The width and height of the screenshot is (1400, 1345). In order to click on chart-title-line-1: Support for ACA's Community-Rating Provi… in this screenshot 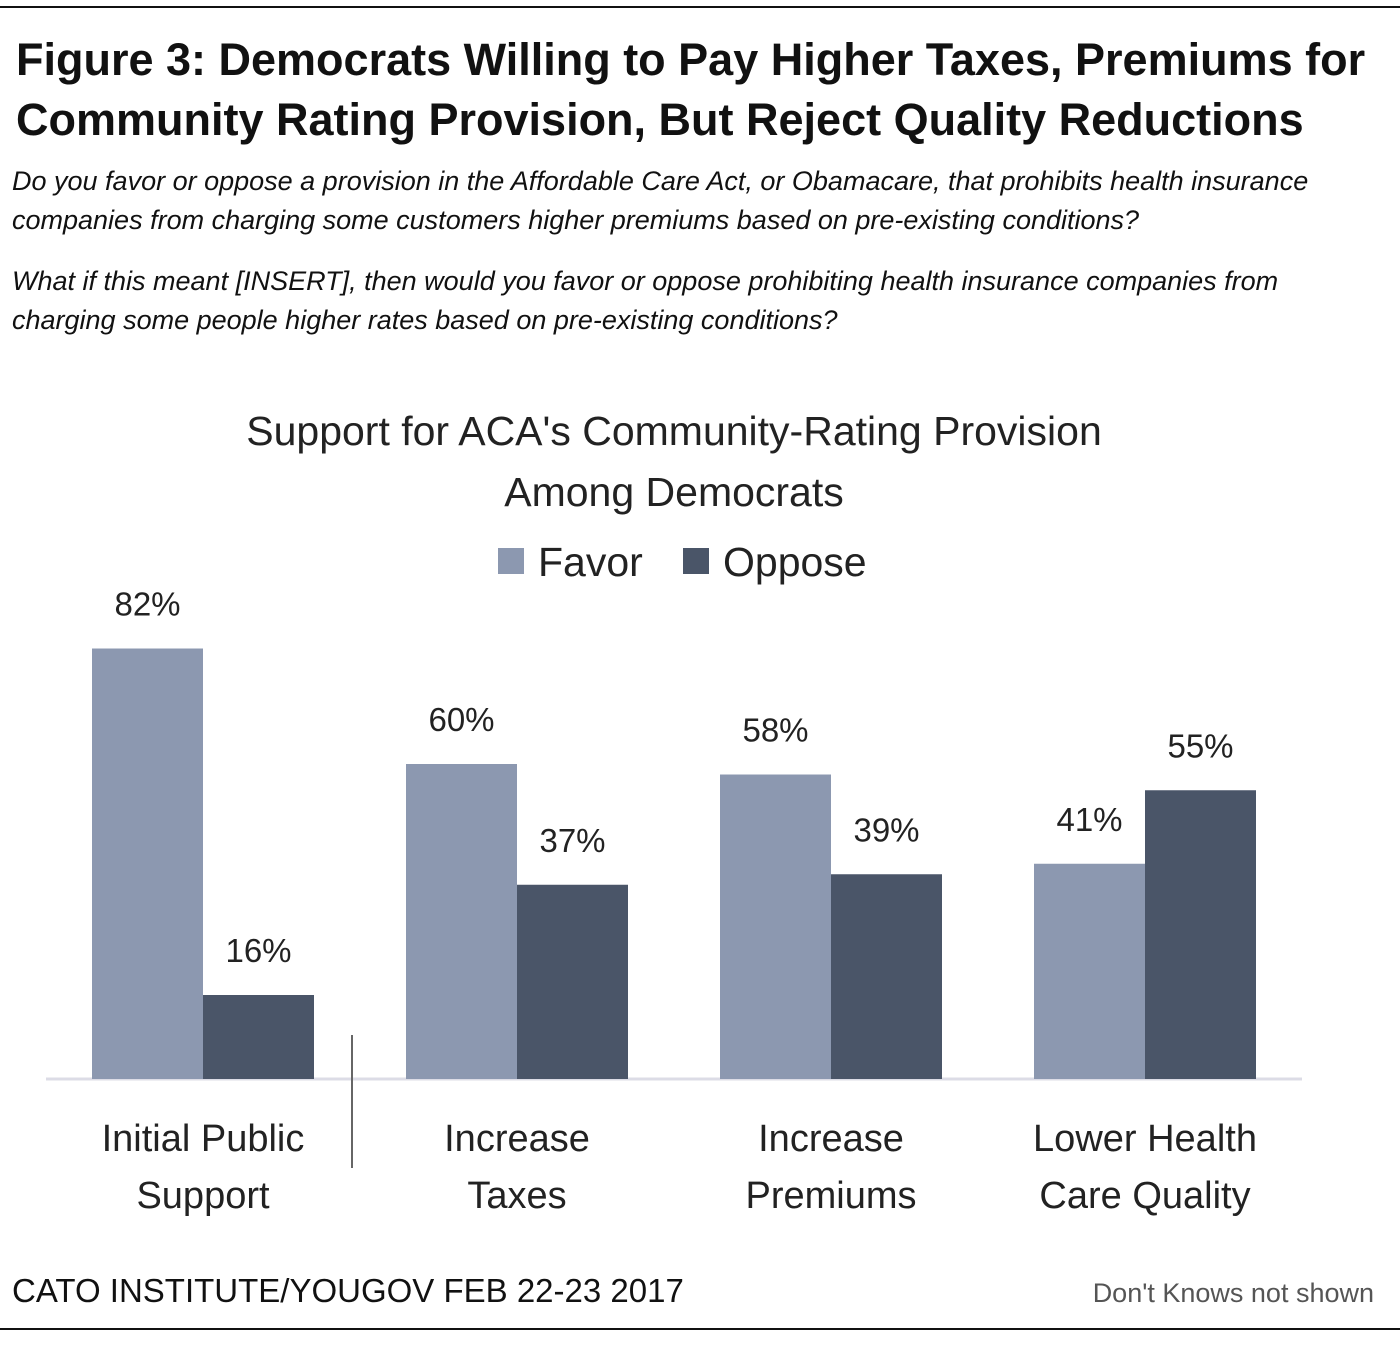, I will do `click(674, 431)`.